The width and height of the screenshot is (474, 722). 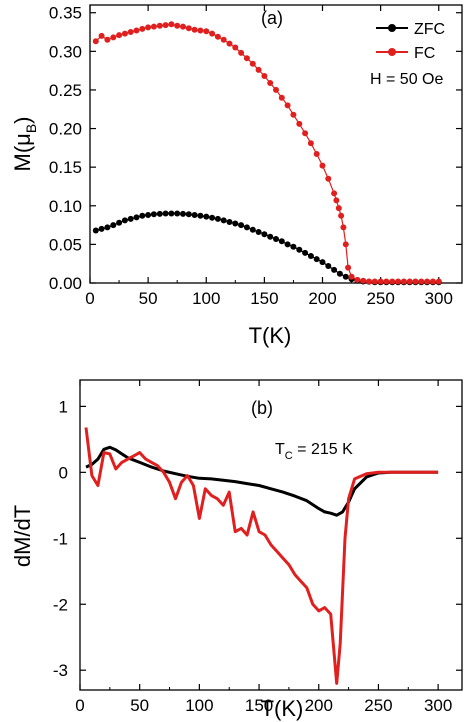 I want to click on tc-annotation-end: = 215 K, so click(x=323, y=449).